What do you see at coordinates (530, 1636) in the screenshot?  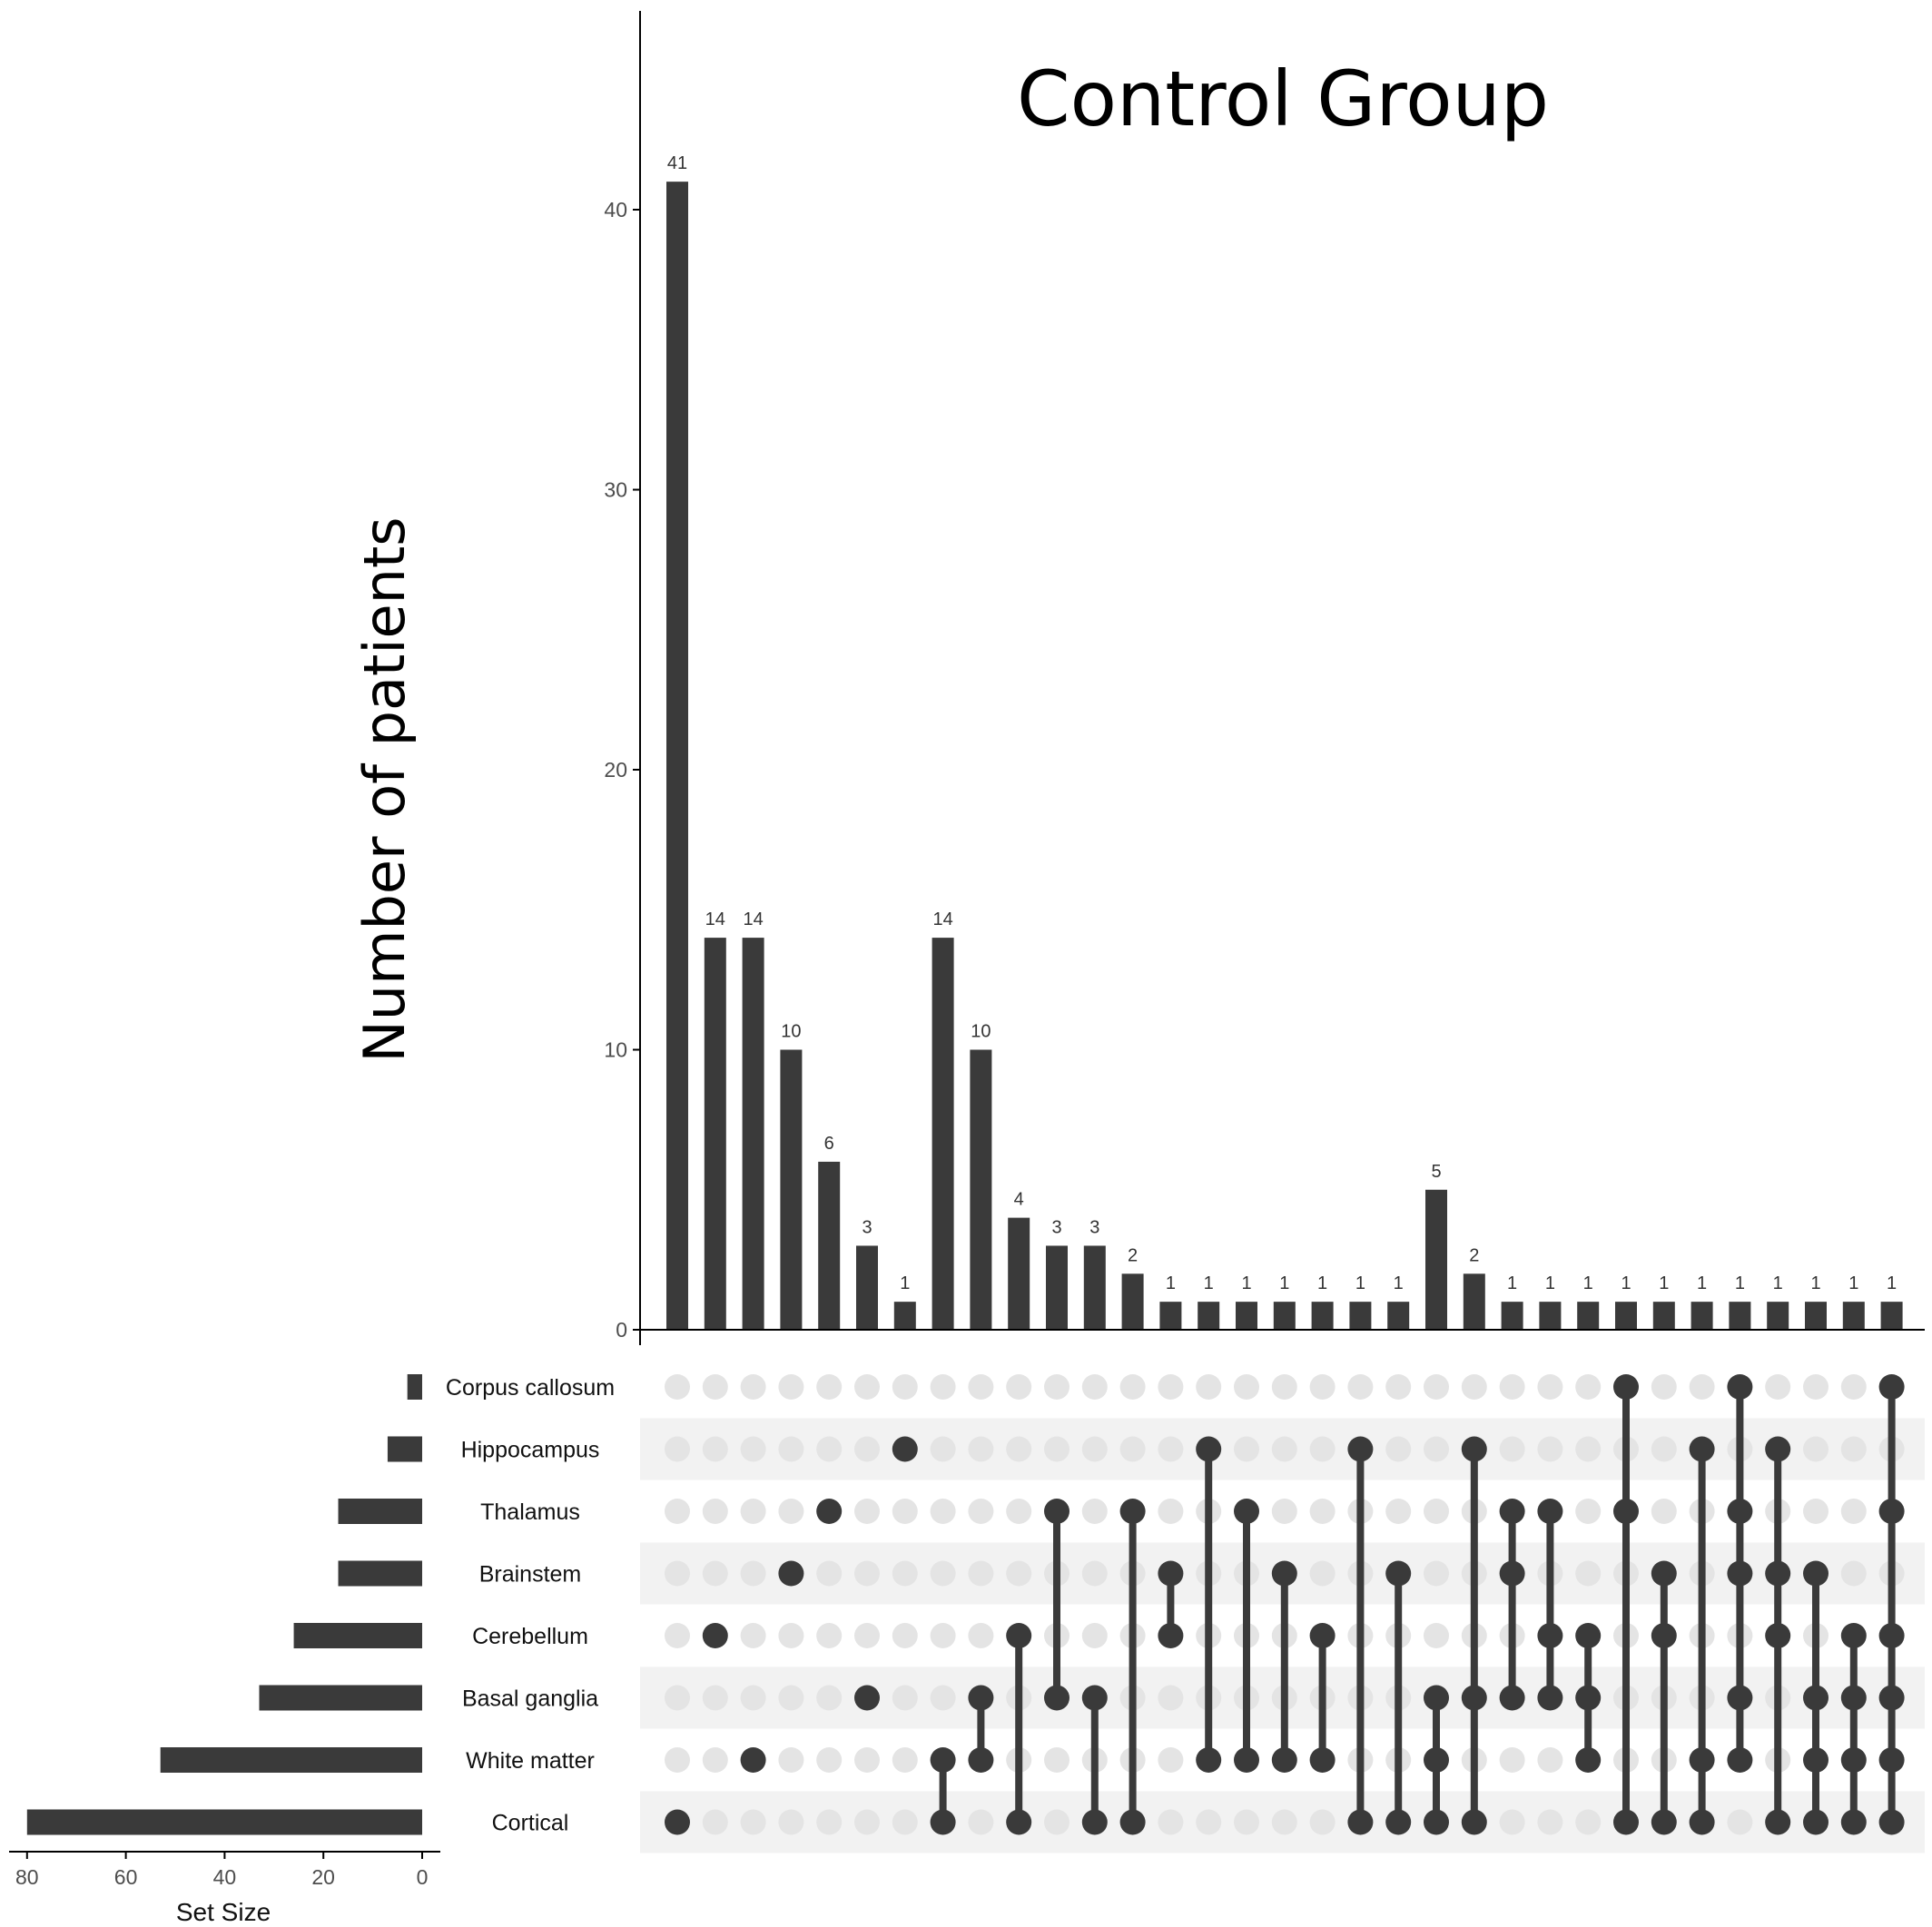 I see `set-name-cerebellum: Cerebellum` at bounding box center [530, 1636].